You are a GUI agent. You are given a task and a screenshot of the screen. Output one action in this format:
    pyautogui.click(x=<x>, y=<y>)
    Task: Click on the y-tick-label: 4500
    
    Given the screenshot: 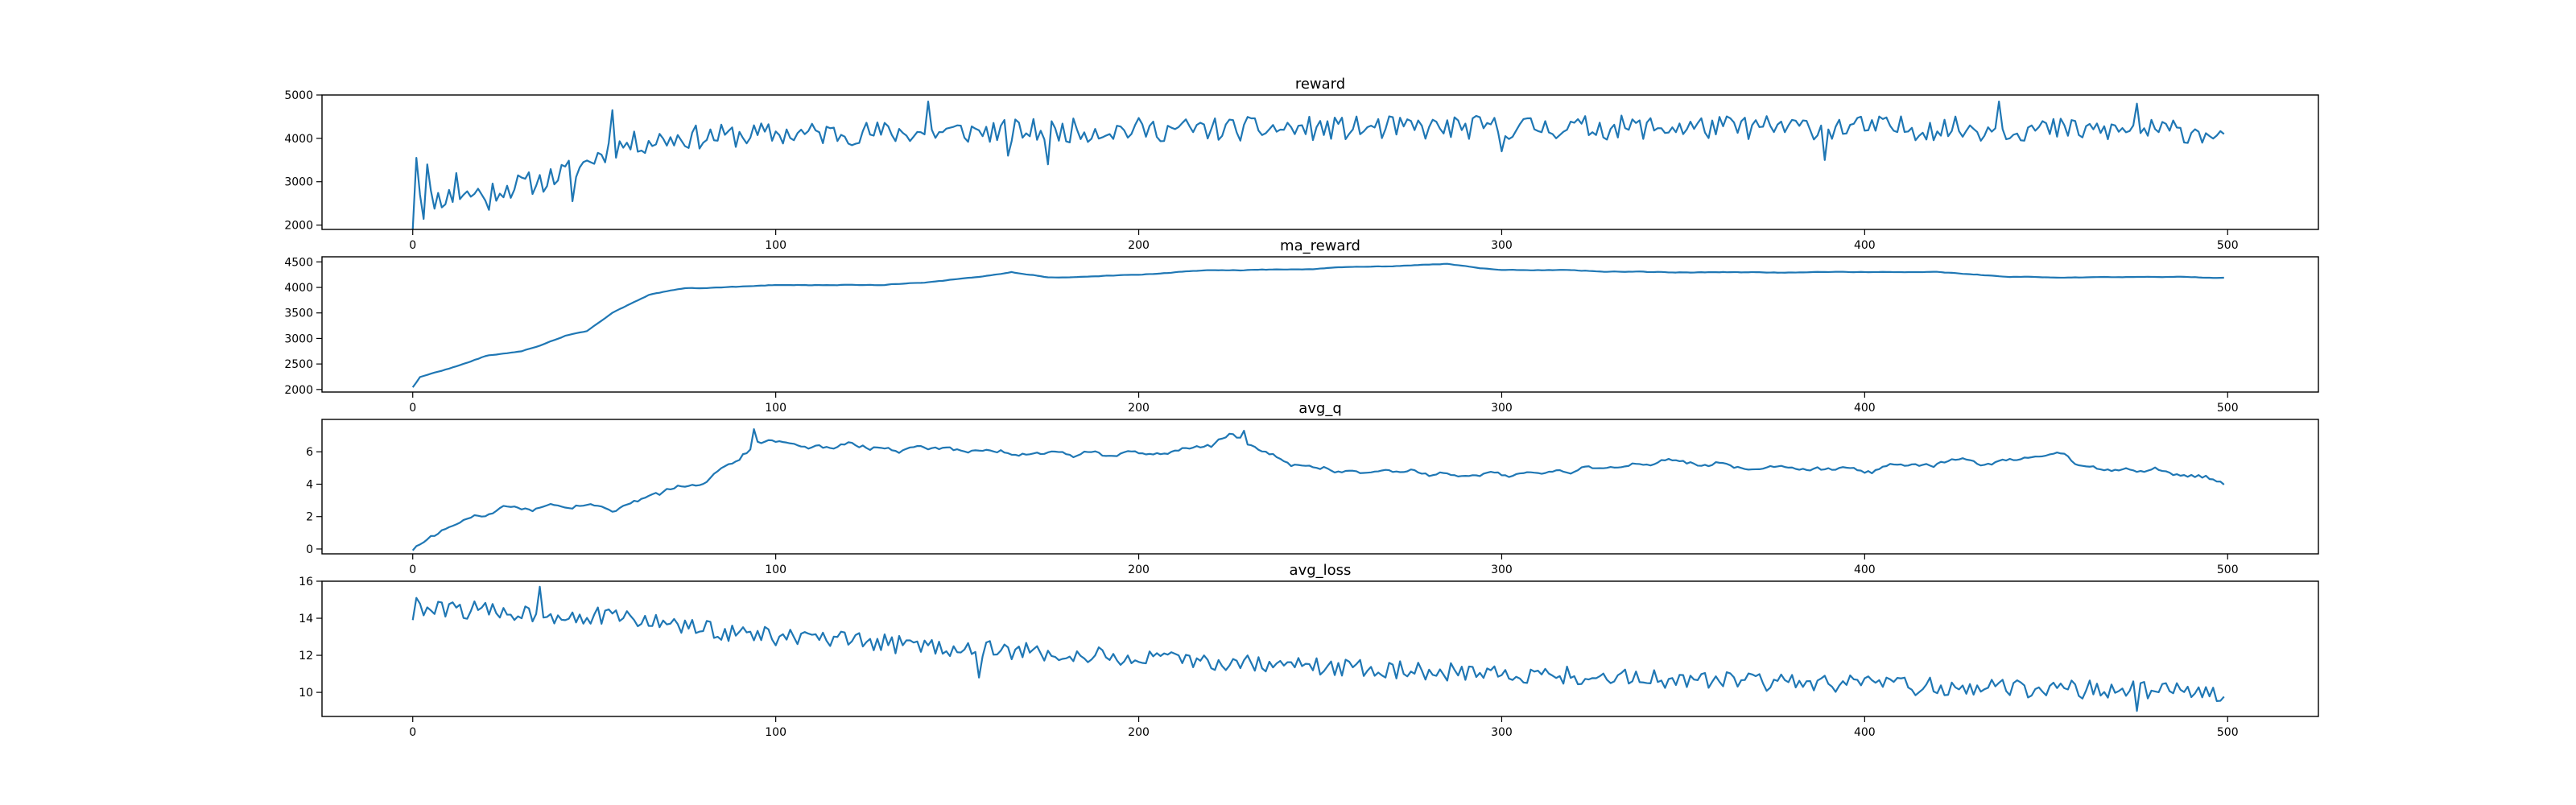 What is the action you would take?
    pyautogui.click(x=298, y=262)
    